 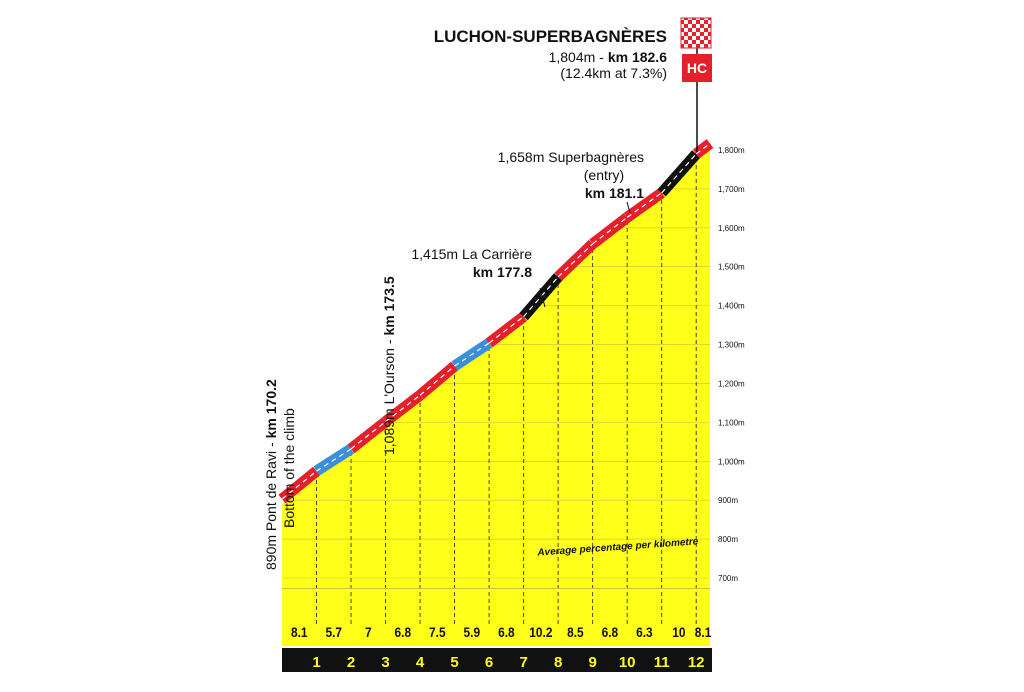 What do you see at coordinates (437, 632) in the screenshot?
I see `gradient-label: 7.5` at bounding box center [437, 632].